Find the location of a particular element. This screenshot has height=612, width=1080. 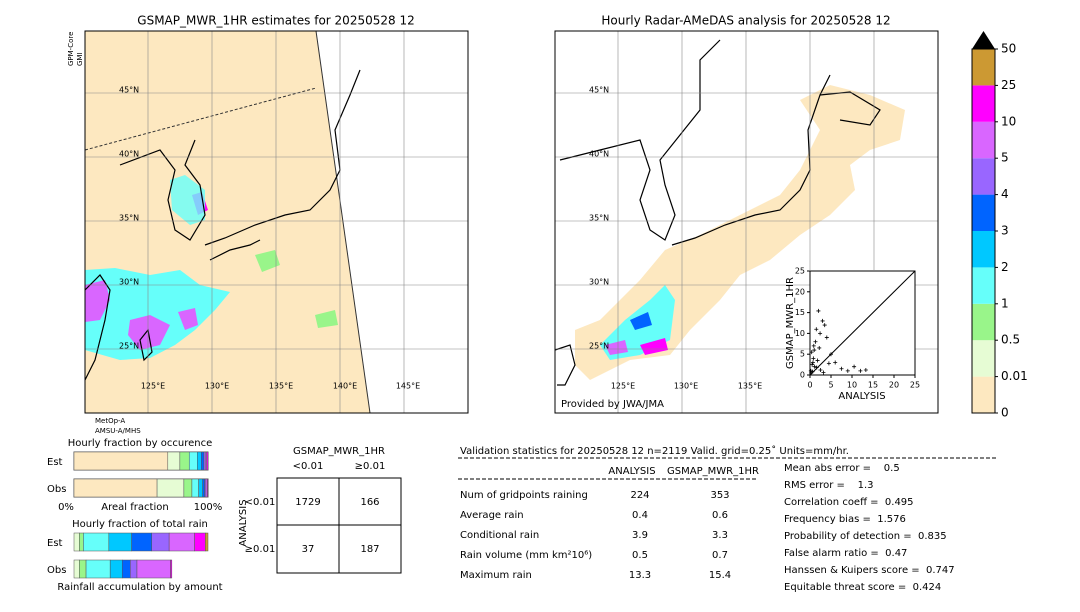

x-tick-label: 20 is located at coordinates (894, 385).